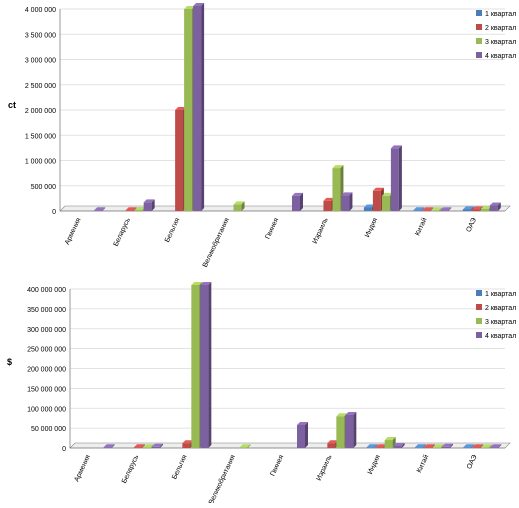 The height and width of the screenshot is (508, 519). Describe the element at coordinates (9, 362) in the screenshot. I see `y-axis-title: $` at that location.